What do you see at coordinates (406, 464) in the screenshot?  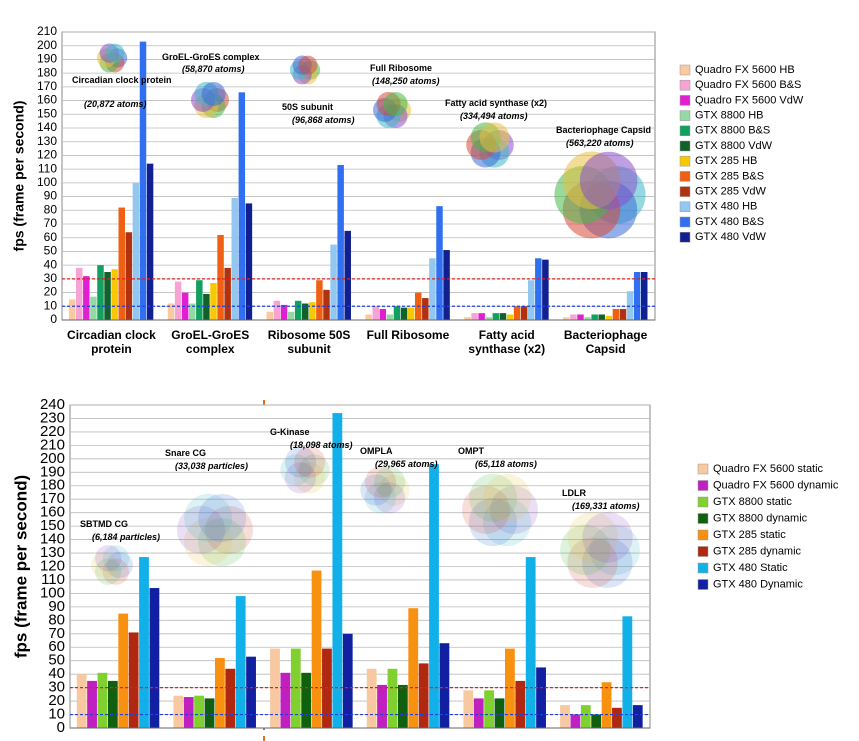 I see `annotation-detail: (29,965 atoms)` at bounding box center [406, 464].